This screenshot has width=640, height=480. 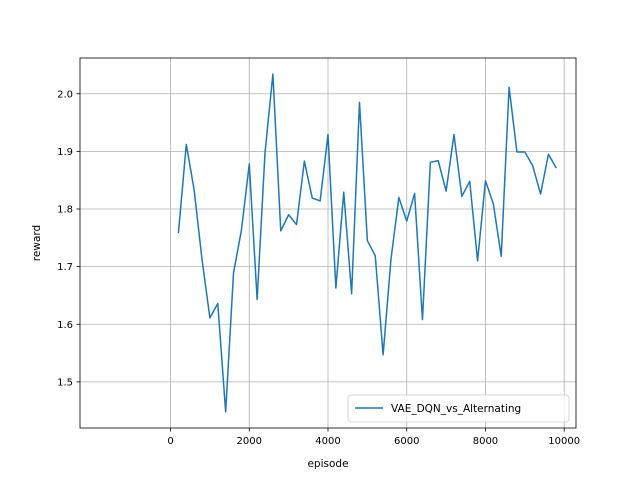 I want to click on x-axis-label: episode, so click(x=327, y=464).